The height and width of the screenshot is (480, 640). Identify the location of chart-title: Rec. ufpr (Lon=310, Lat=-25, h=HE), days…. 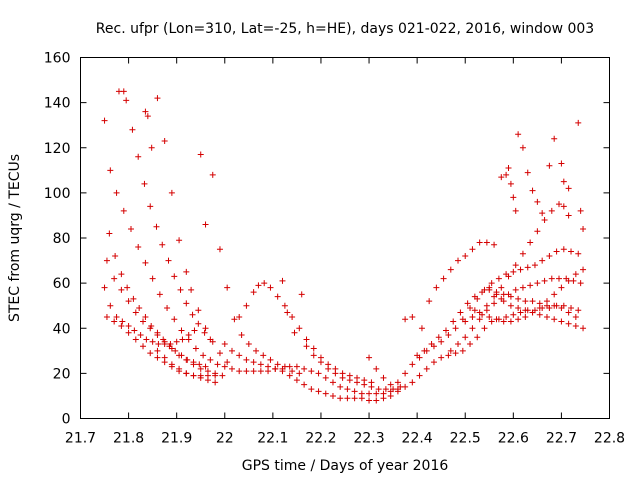
(345, 29).